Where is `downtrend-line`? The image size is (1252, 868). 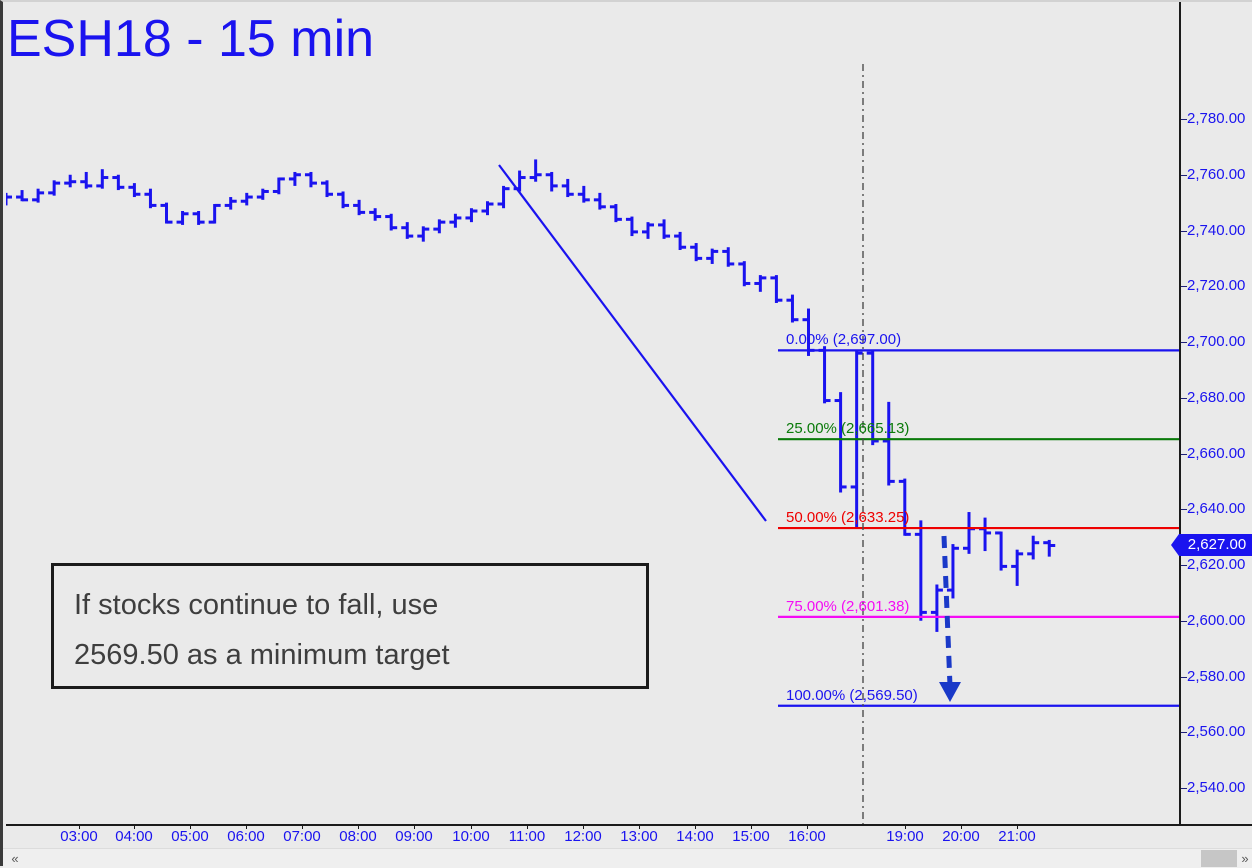
downtrend-line is located at coordinates (632, 343).